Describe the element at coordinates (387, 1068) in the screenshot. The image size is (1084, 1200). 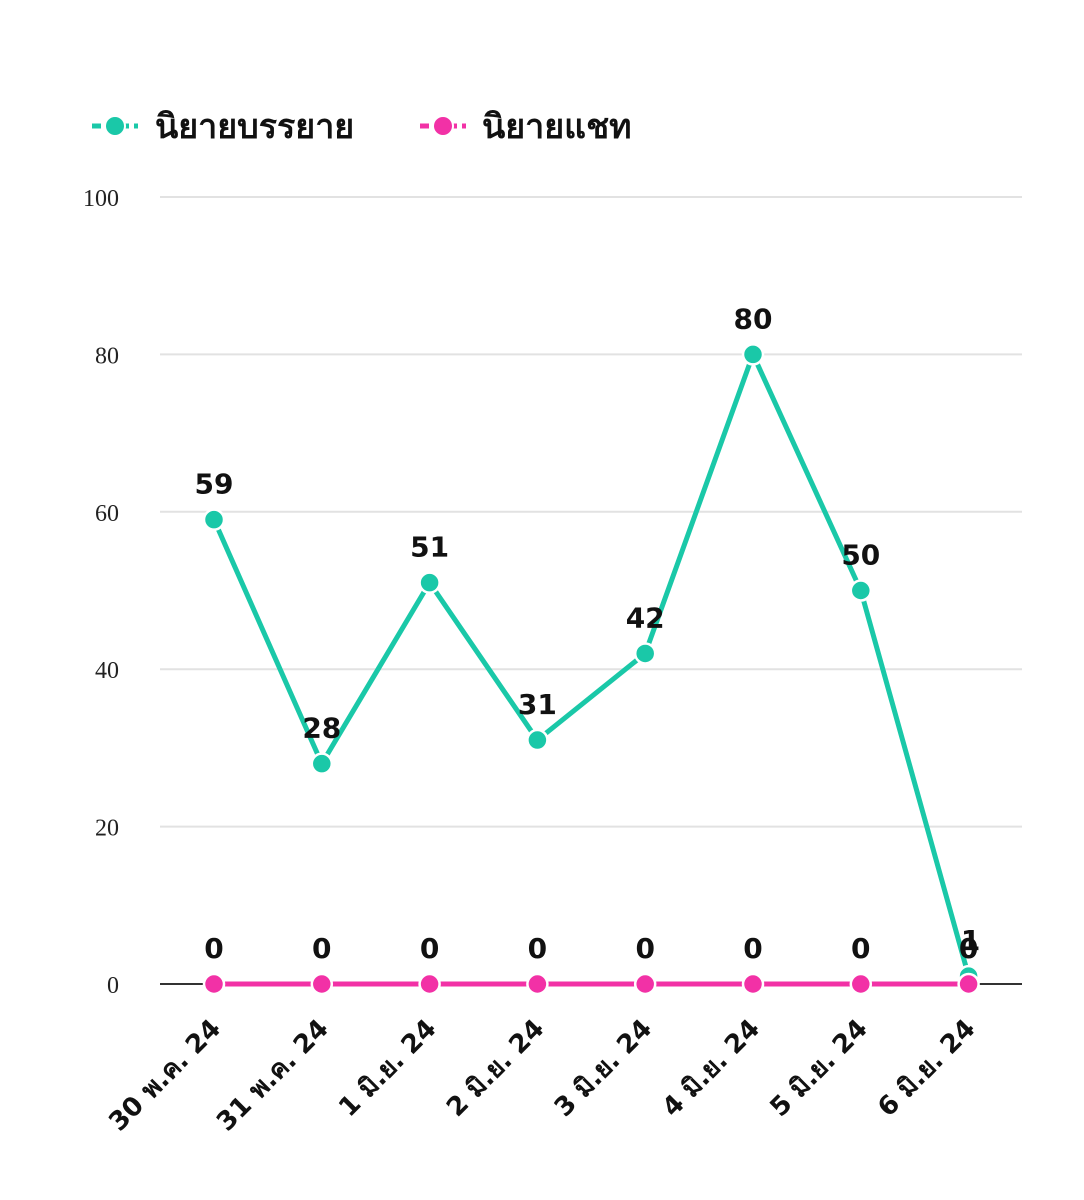
I see `x-tick-label: 1 มิ.ย. 24` at that location.